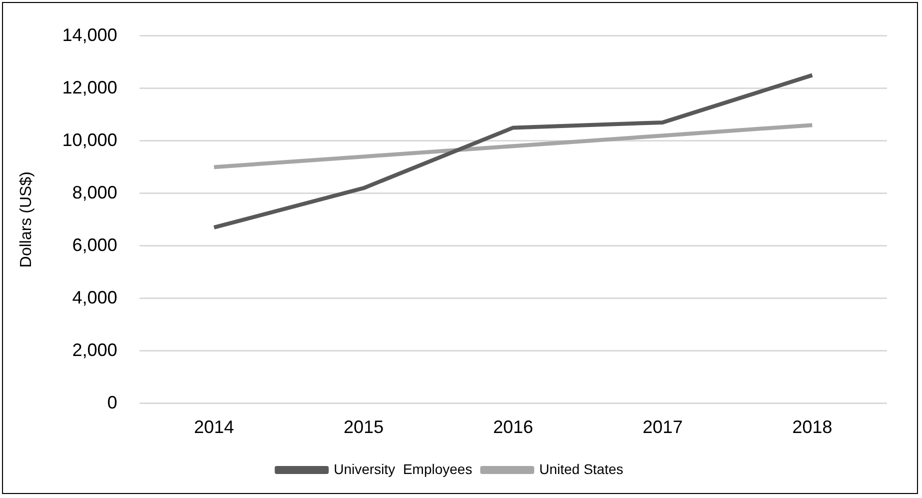  I want to click on y-tick-label: 0, so click(112, 402).